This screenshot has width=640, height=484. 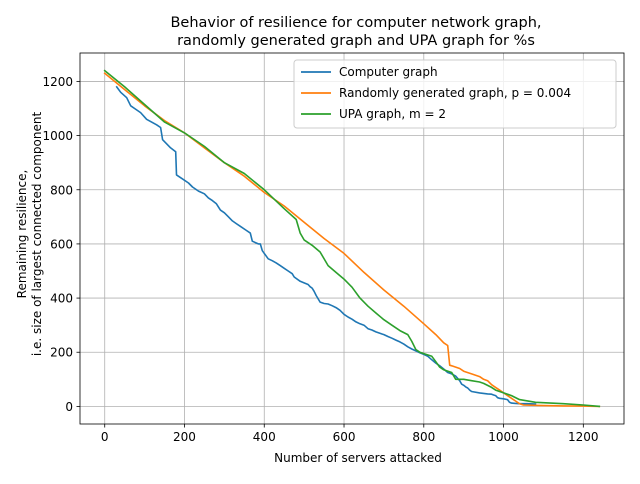 What do you see at coordinates (61, 353) in the screenshot?
I see `y-tick-label: 200` at bounding box center [61, 353].